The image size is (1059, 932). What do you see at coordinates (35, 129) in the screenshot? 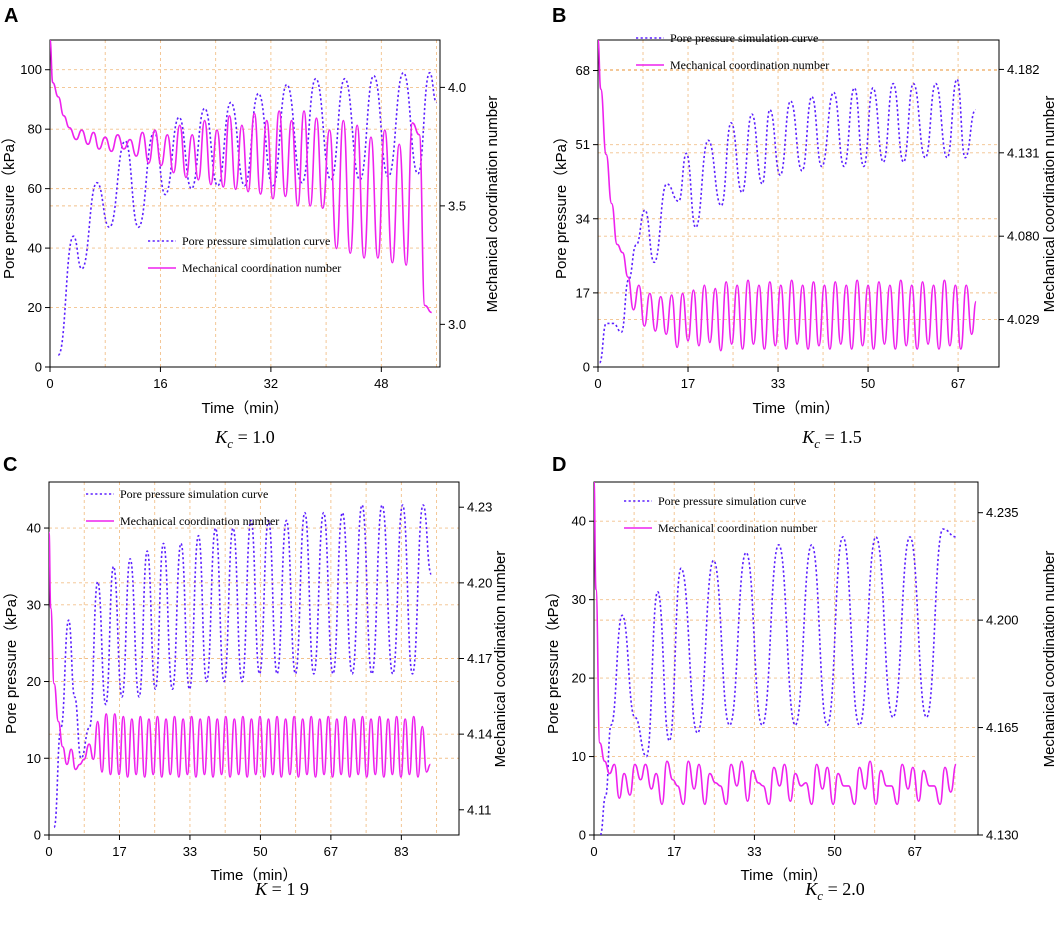
I see `y-tick-label: 80` at bounding box center [35, 129].